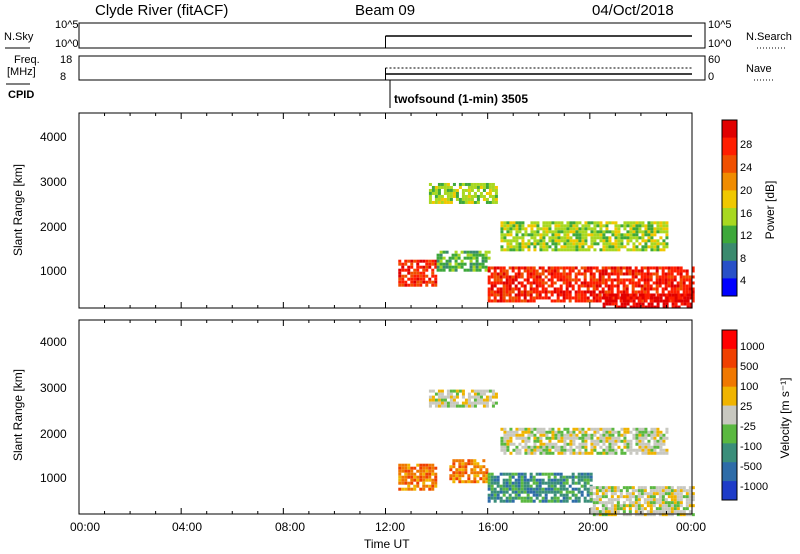  Describe the element at coordinates (729, 234) in the screenshot. I see `colorbar-swatch` at that location.